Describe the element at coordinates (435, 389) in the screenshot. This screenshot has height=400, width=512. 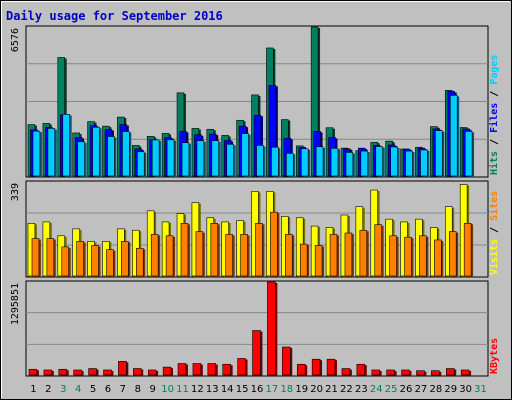
I see `x-tick-label-day-28: 28` at that location.